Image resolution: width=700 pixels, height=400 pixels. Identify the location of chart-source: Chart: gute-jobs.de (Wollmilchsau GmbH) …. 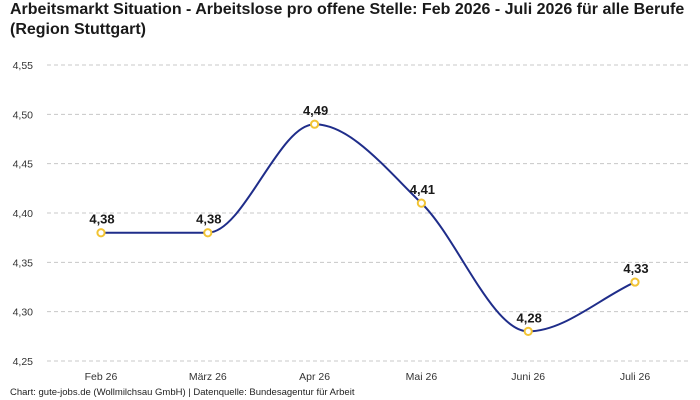
(182, 392).